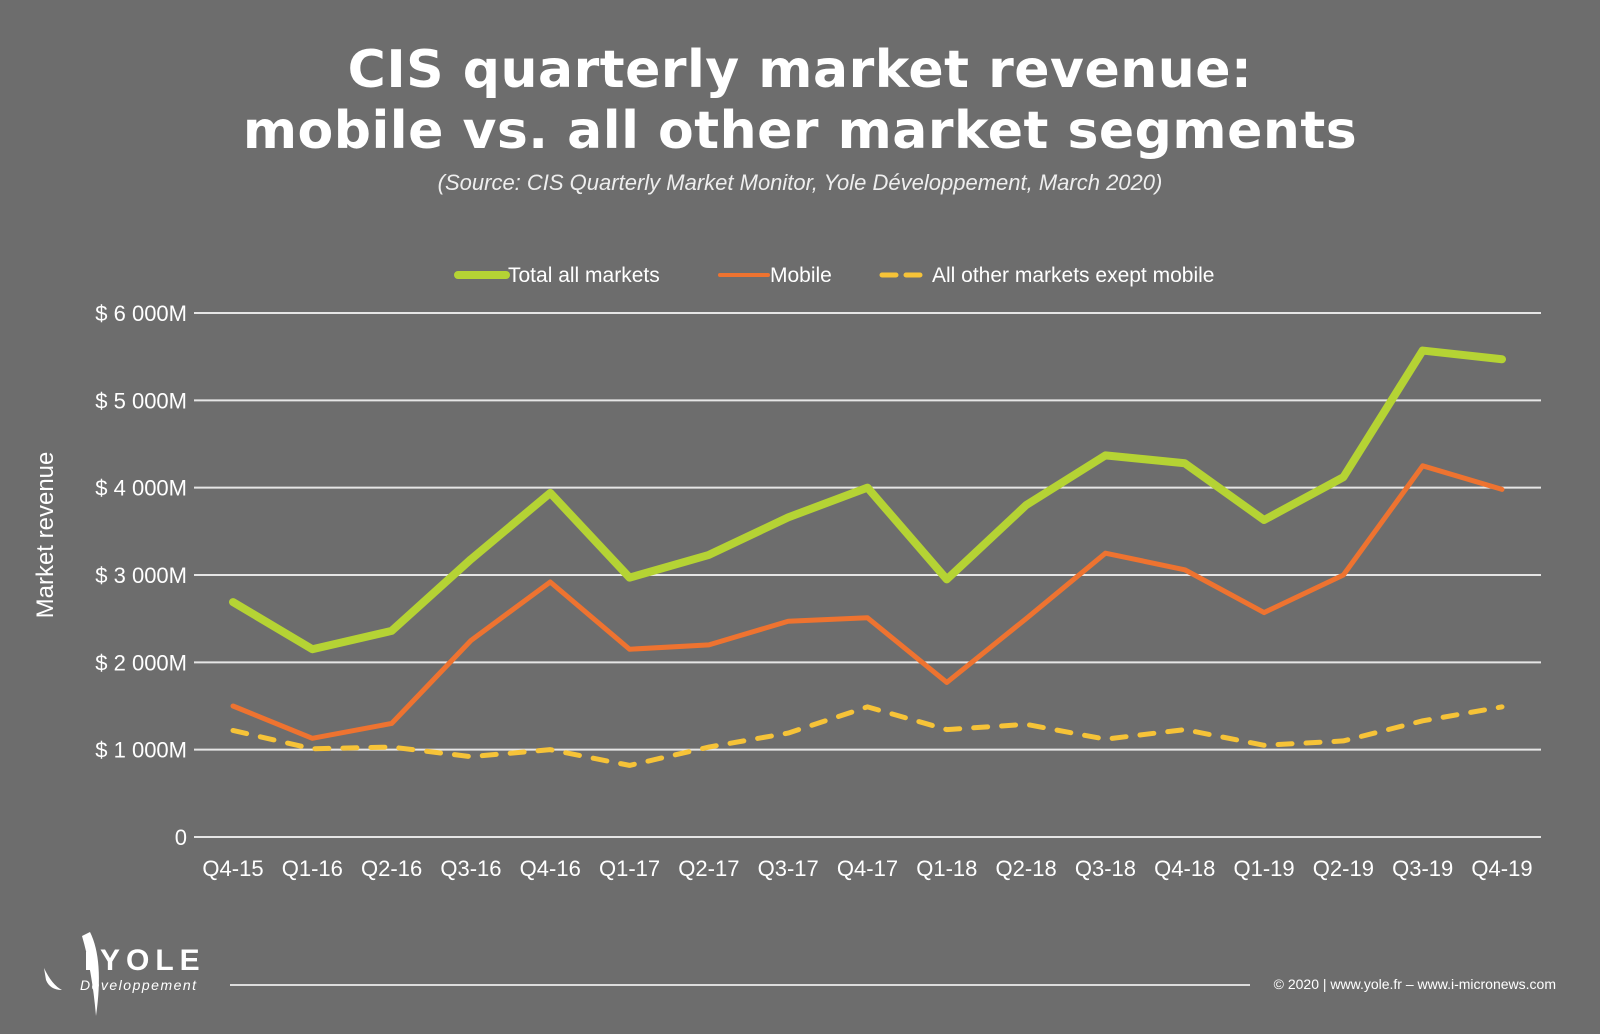 The image size is (1600, 1034). I want to click on y-tick-label: $ 5 000M, so click(141, 400).